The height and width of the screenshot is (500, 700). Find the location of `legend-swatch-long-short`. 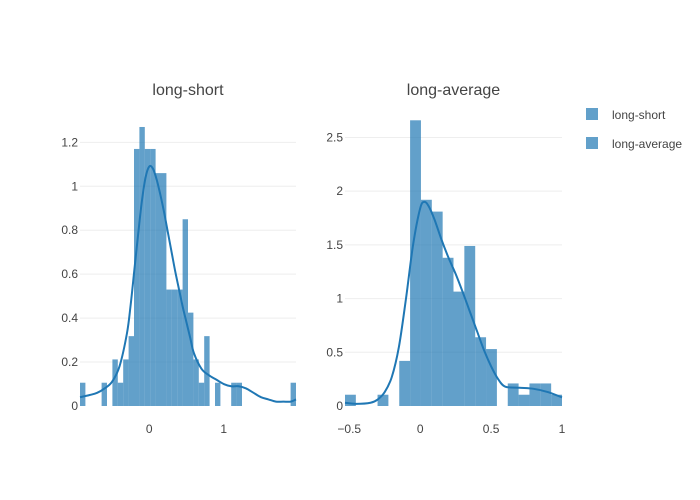

legend-swatch-long-short is located at coordinates (592, 114).